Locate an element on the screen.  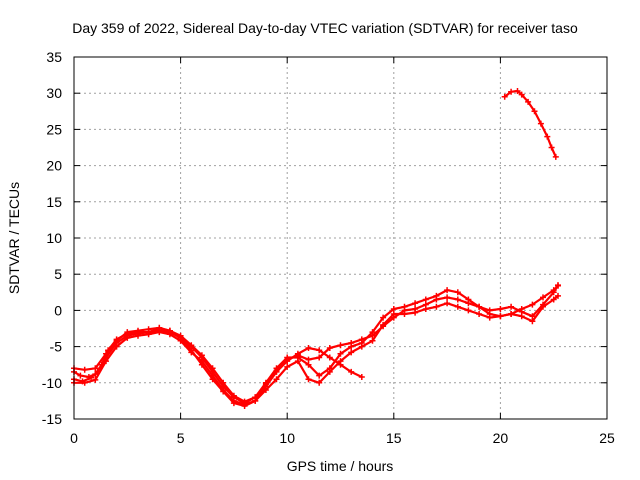
x-tick-label: 20 is located at coordinates (501, 438).